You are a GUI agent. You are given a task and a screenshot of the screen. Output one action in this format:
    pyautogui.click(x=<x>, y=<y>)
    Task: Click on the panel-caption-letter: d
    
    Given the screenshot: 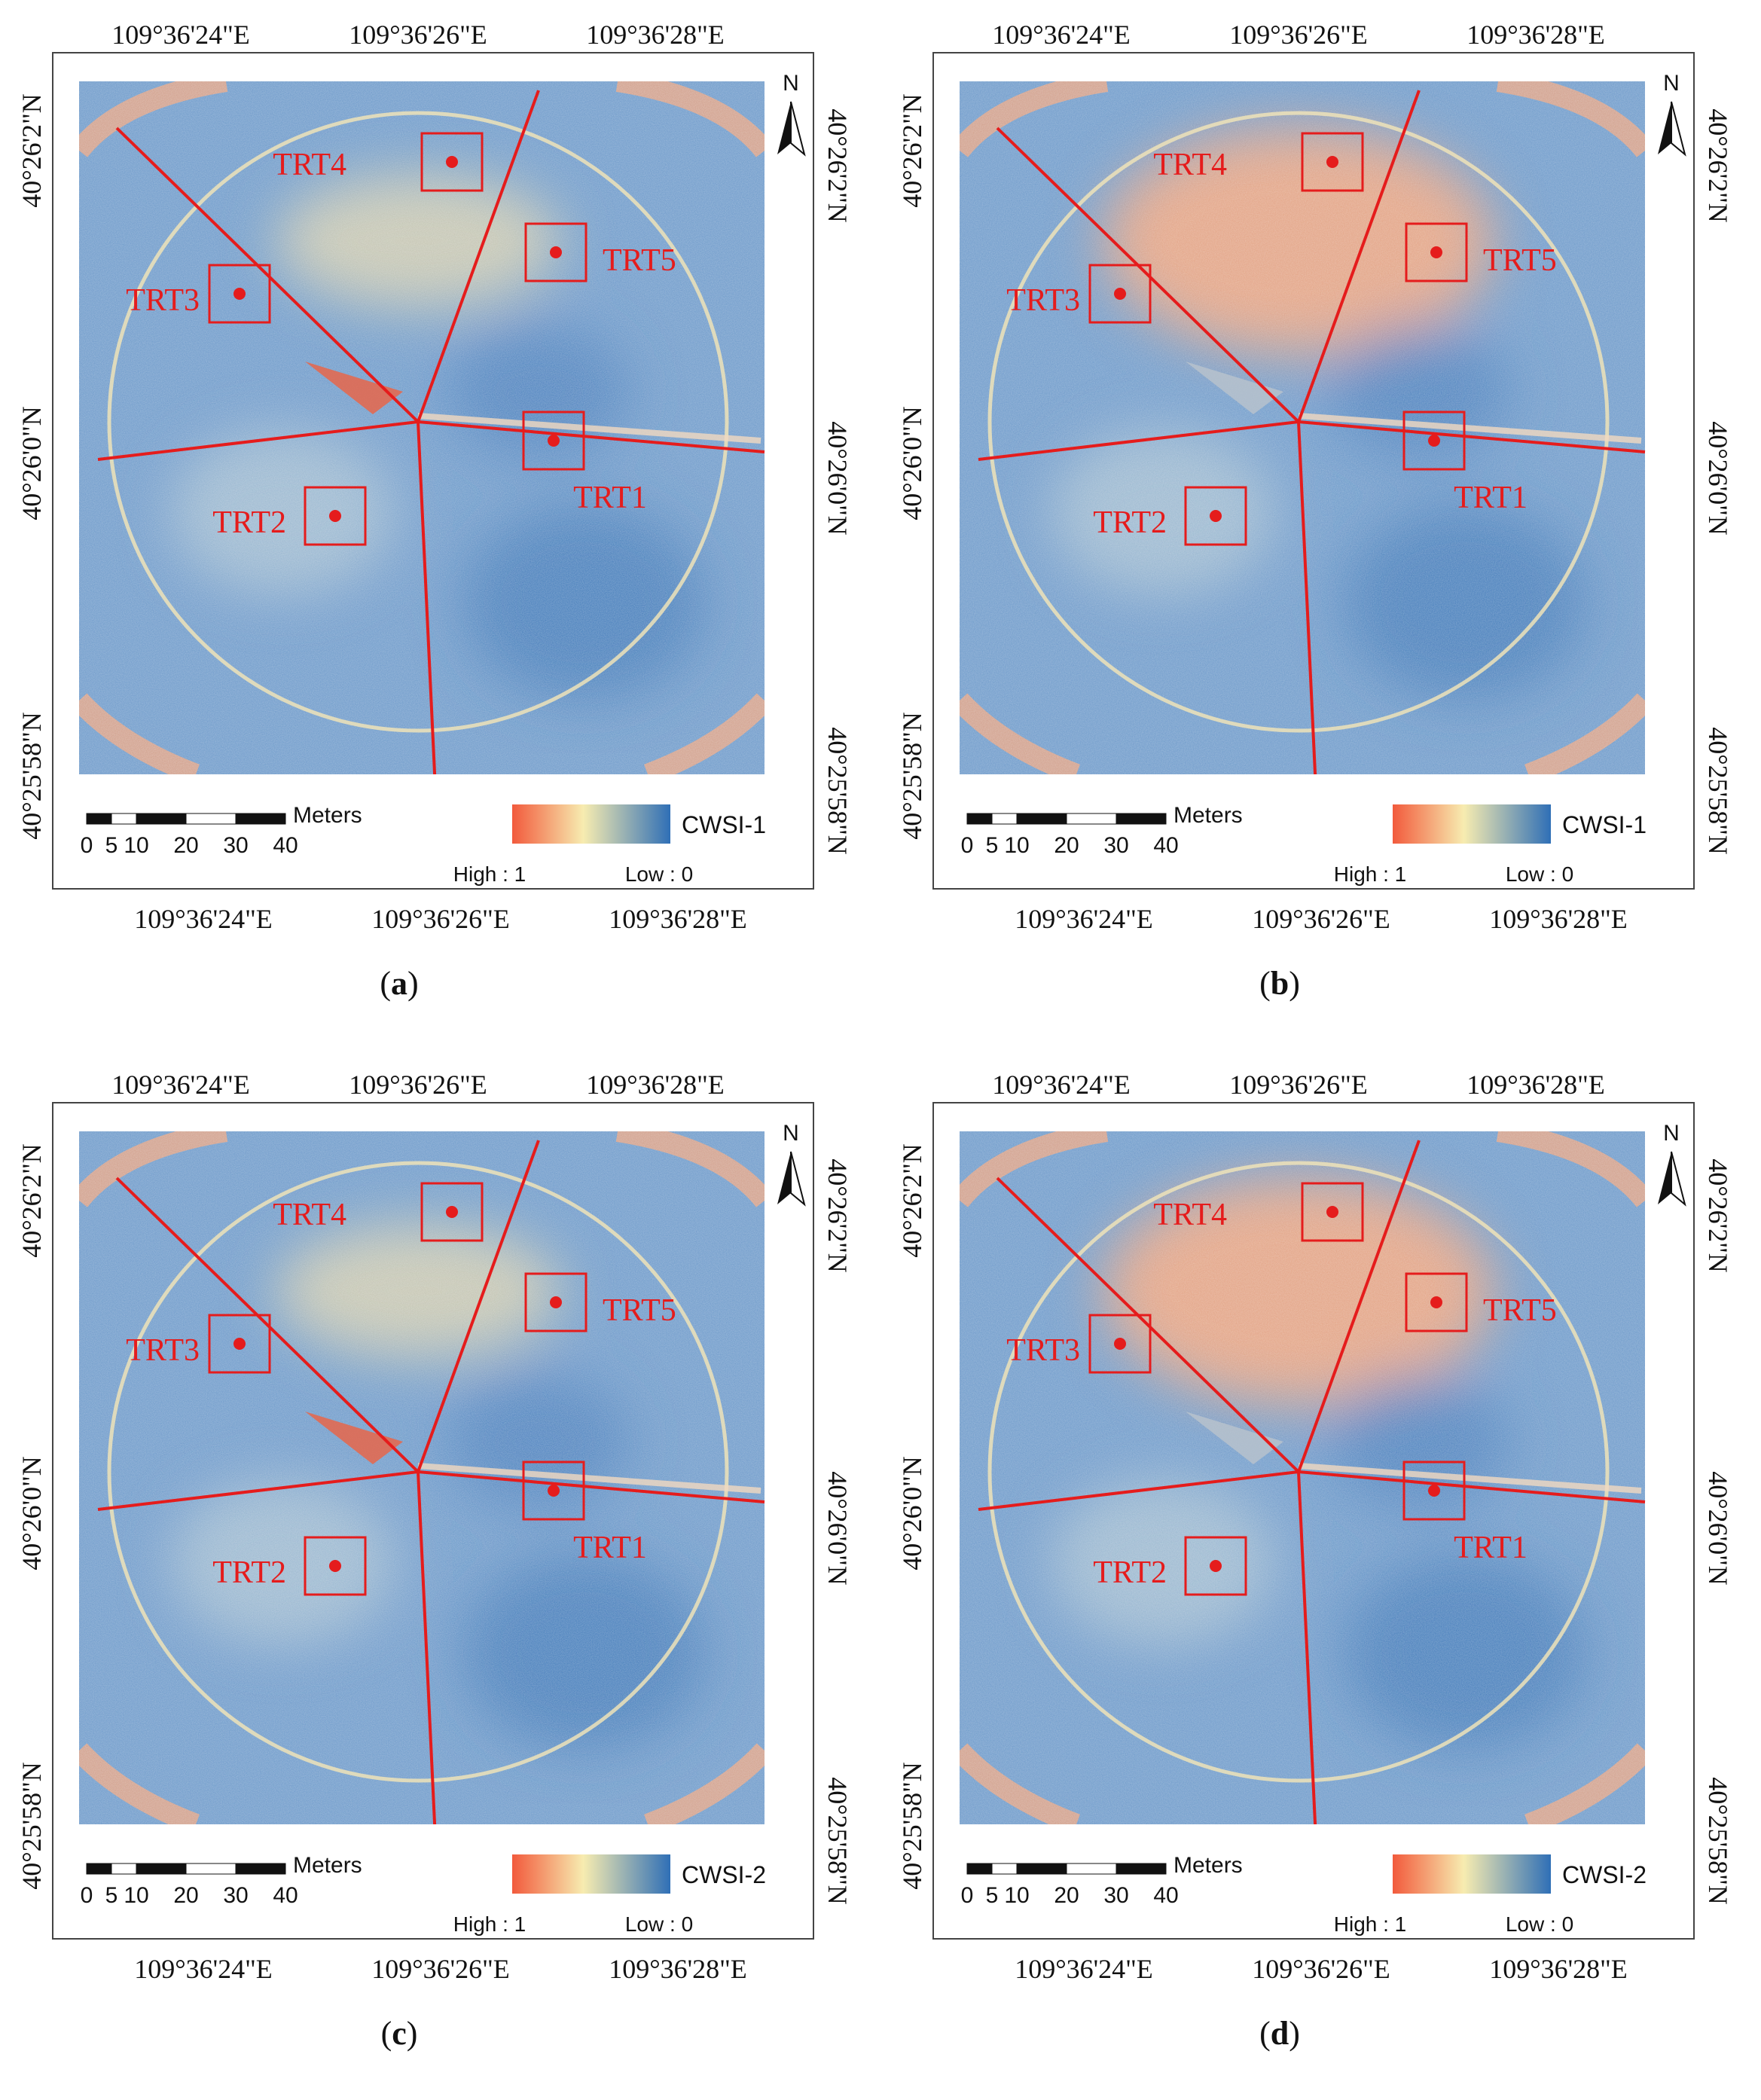 What is the action you would take?
    pyautogui.click(x=1279, y=2033)
    